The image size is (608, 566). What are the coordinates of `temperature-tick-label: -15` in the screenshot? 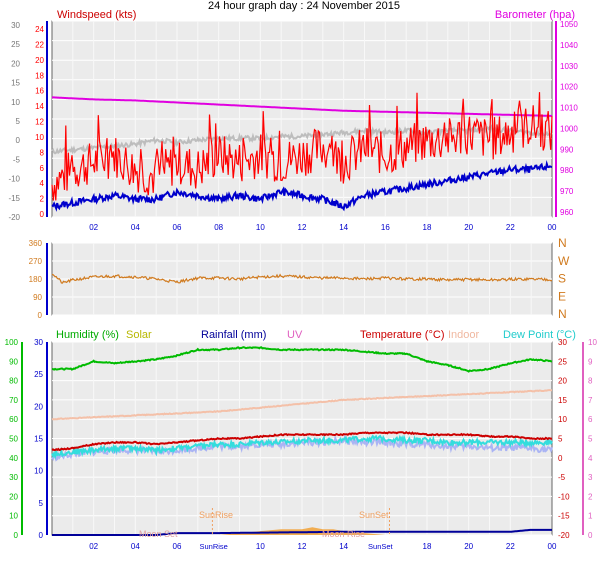 It's located at (564, 516).